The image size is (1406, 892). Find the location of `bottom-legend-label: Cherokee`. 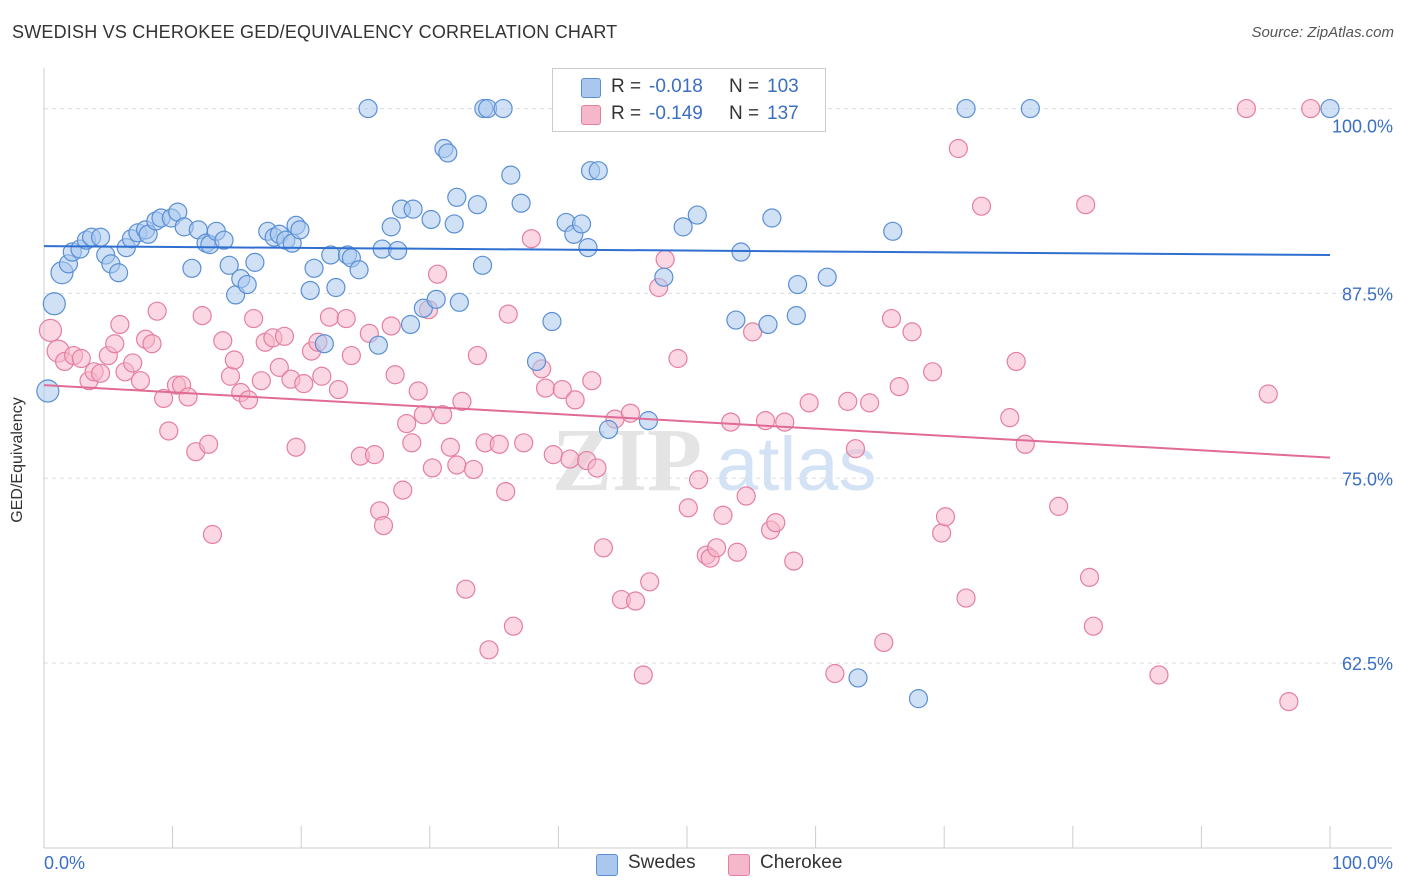

bottom-legend-label: Cherokee is located at coordinates (801, 862).